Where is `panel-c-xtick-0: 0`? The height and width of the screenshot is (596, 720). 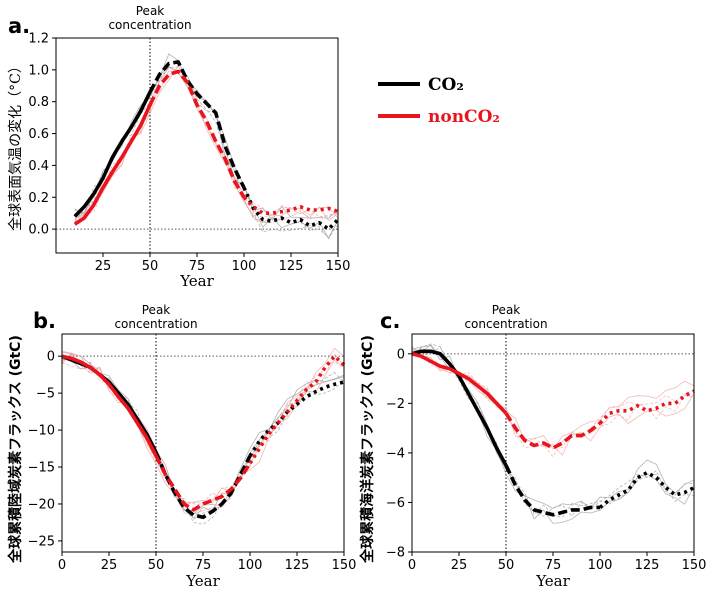
panel-c-xtick-0: 0 is located at coordinates (412, 565).